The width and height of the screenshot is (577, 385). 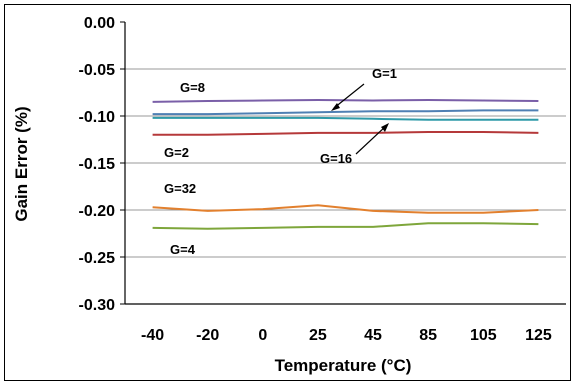 I want to click on x-tick-label: 0, so click(x=262, y=335).